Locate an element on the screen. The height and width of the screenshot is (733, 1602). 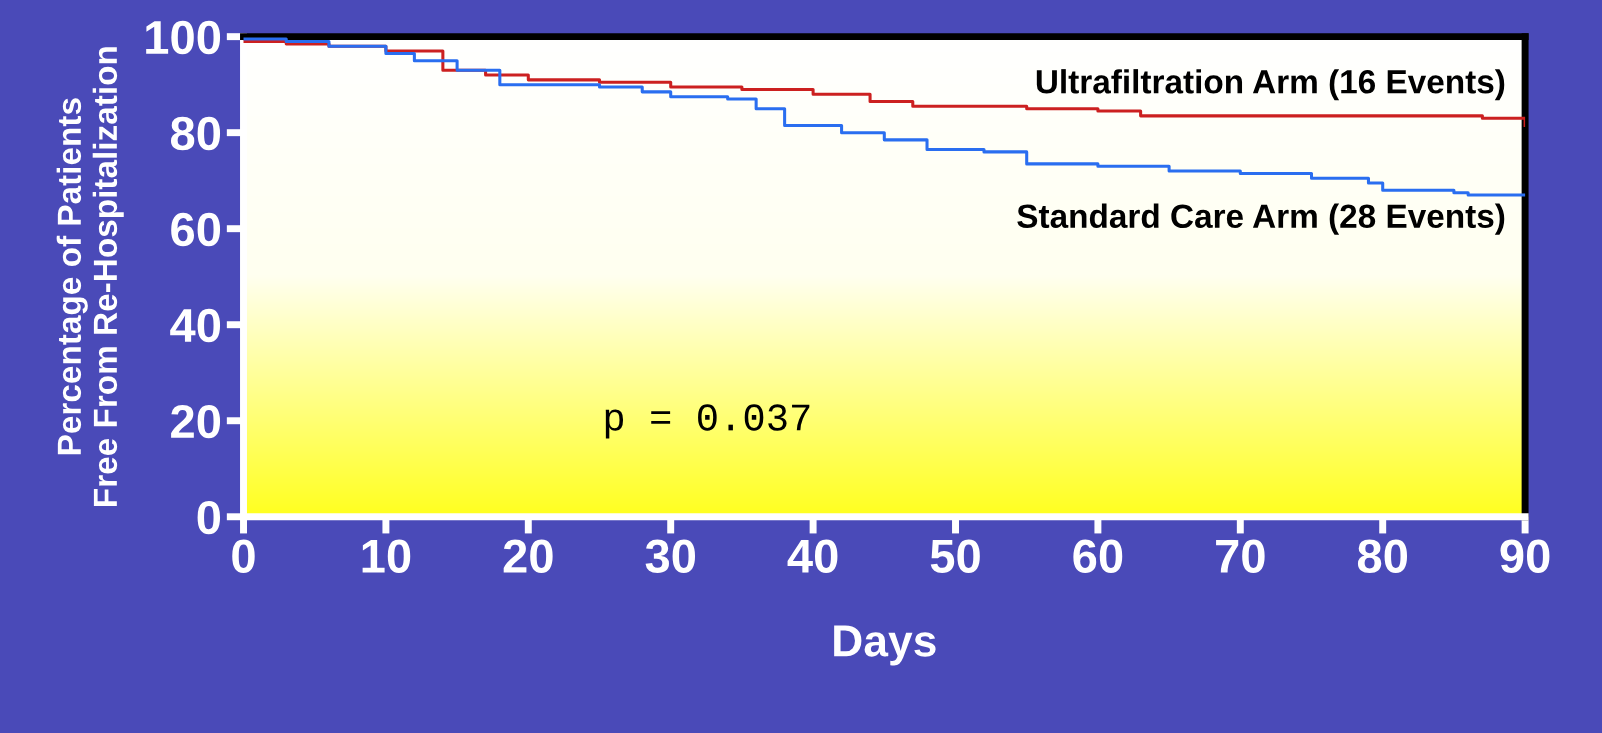
x-tick-label: 20 is located at coordinates (528, 556).